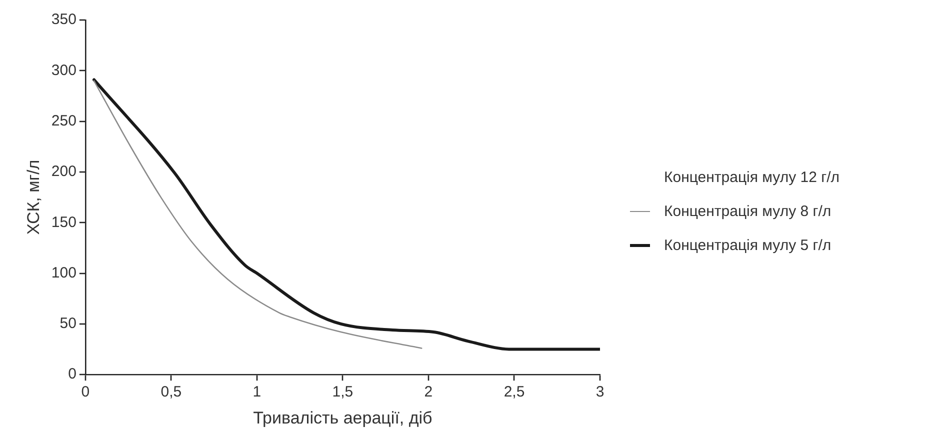  Describe the element at coordinates (63, 19) in the screenshot. I see `y-tick-label: 350` at that location.